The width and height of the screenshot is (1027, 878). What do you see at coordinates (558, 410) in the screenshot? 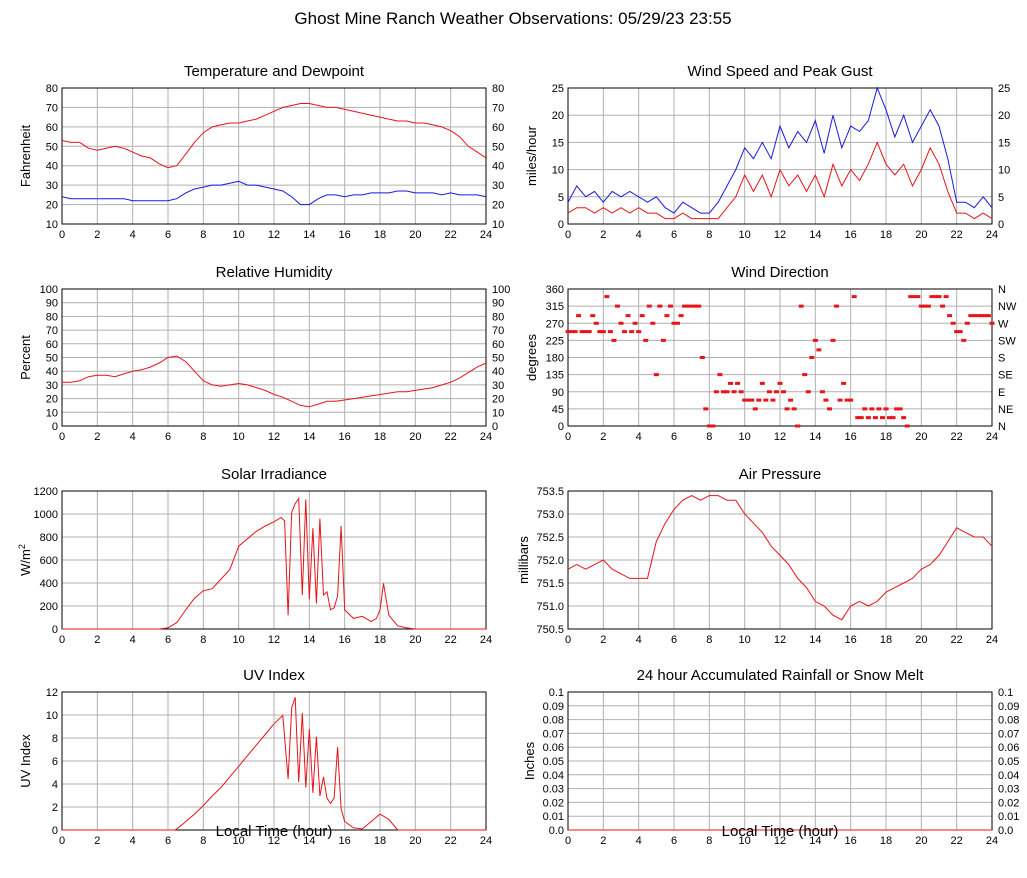
I see `y-tick-label: 45` at bounding box center [558, 410].